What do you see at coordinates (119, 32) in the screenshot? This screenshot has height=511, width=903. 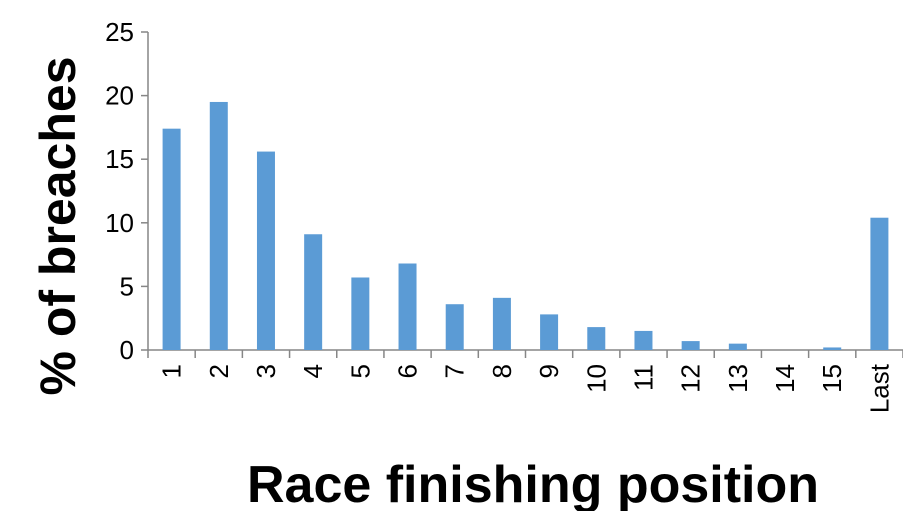 I see `y-tick-label: 25` at bounding box center [119, 32].